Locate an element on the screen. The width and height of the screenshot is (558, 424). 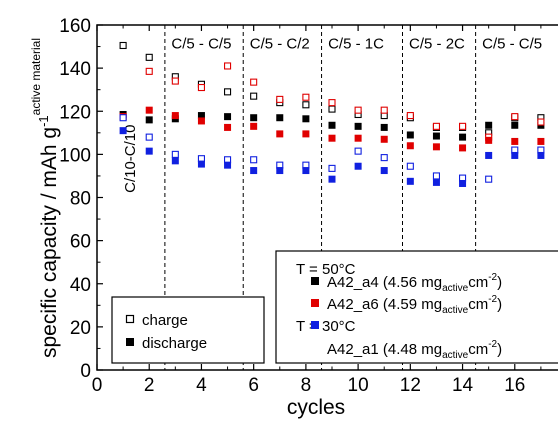
legend-charge-marker is located at coordinates (130, 319).